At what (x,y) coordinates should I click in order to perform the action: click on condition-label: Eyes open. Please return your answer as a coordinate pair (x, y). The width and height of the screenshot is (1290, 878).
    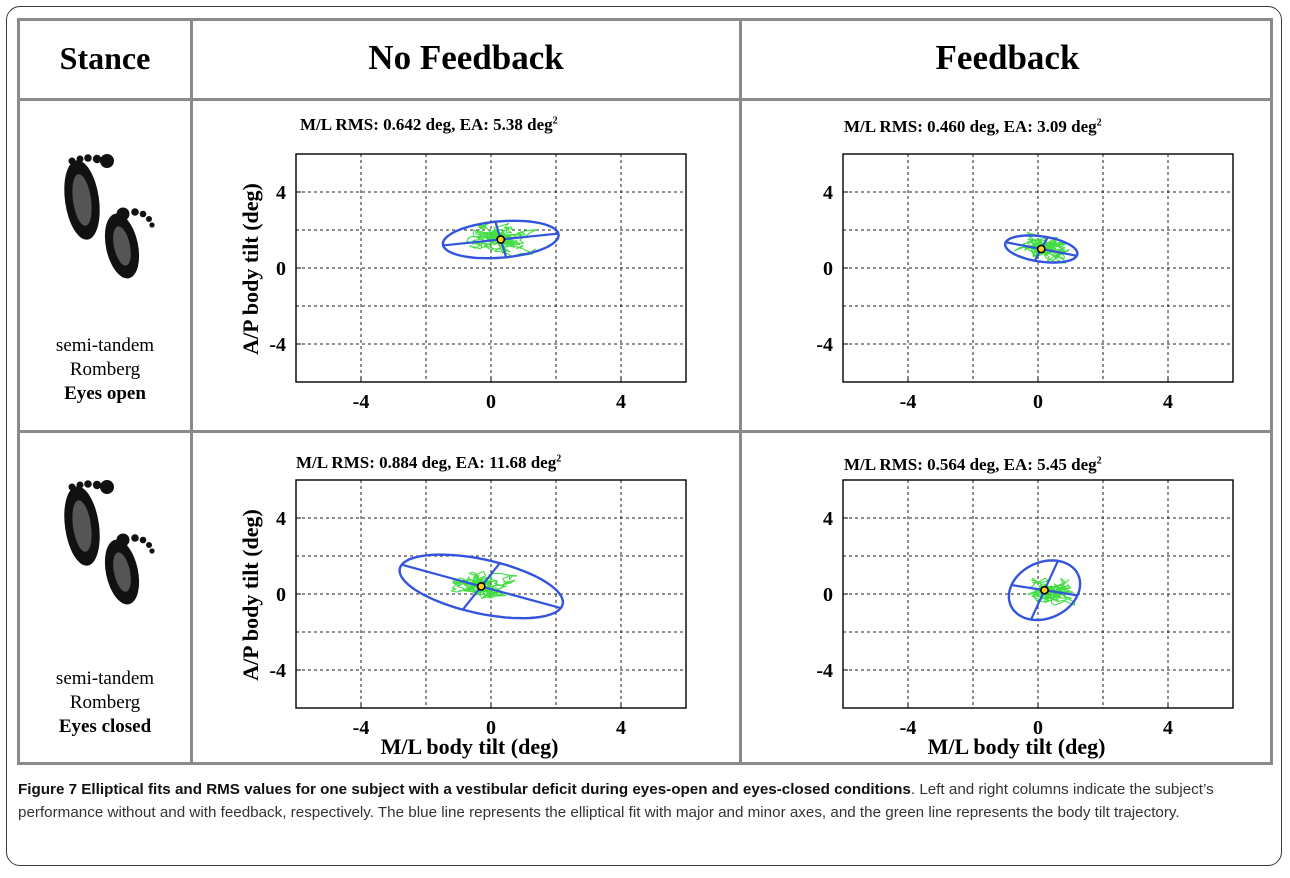
    Looking at the image, I should click on (105, 393).